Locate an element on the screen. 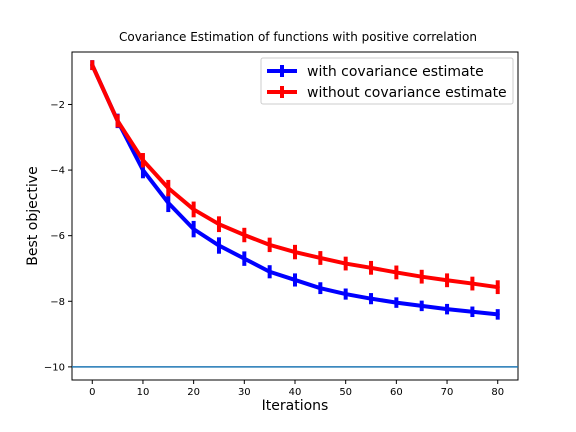  x-tick-label: 50 is located at coordinates (345, 392).